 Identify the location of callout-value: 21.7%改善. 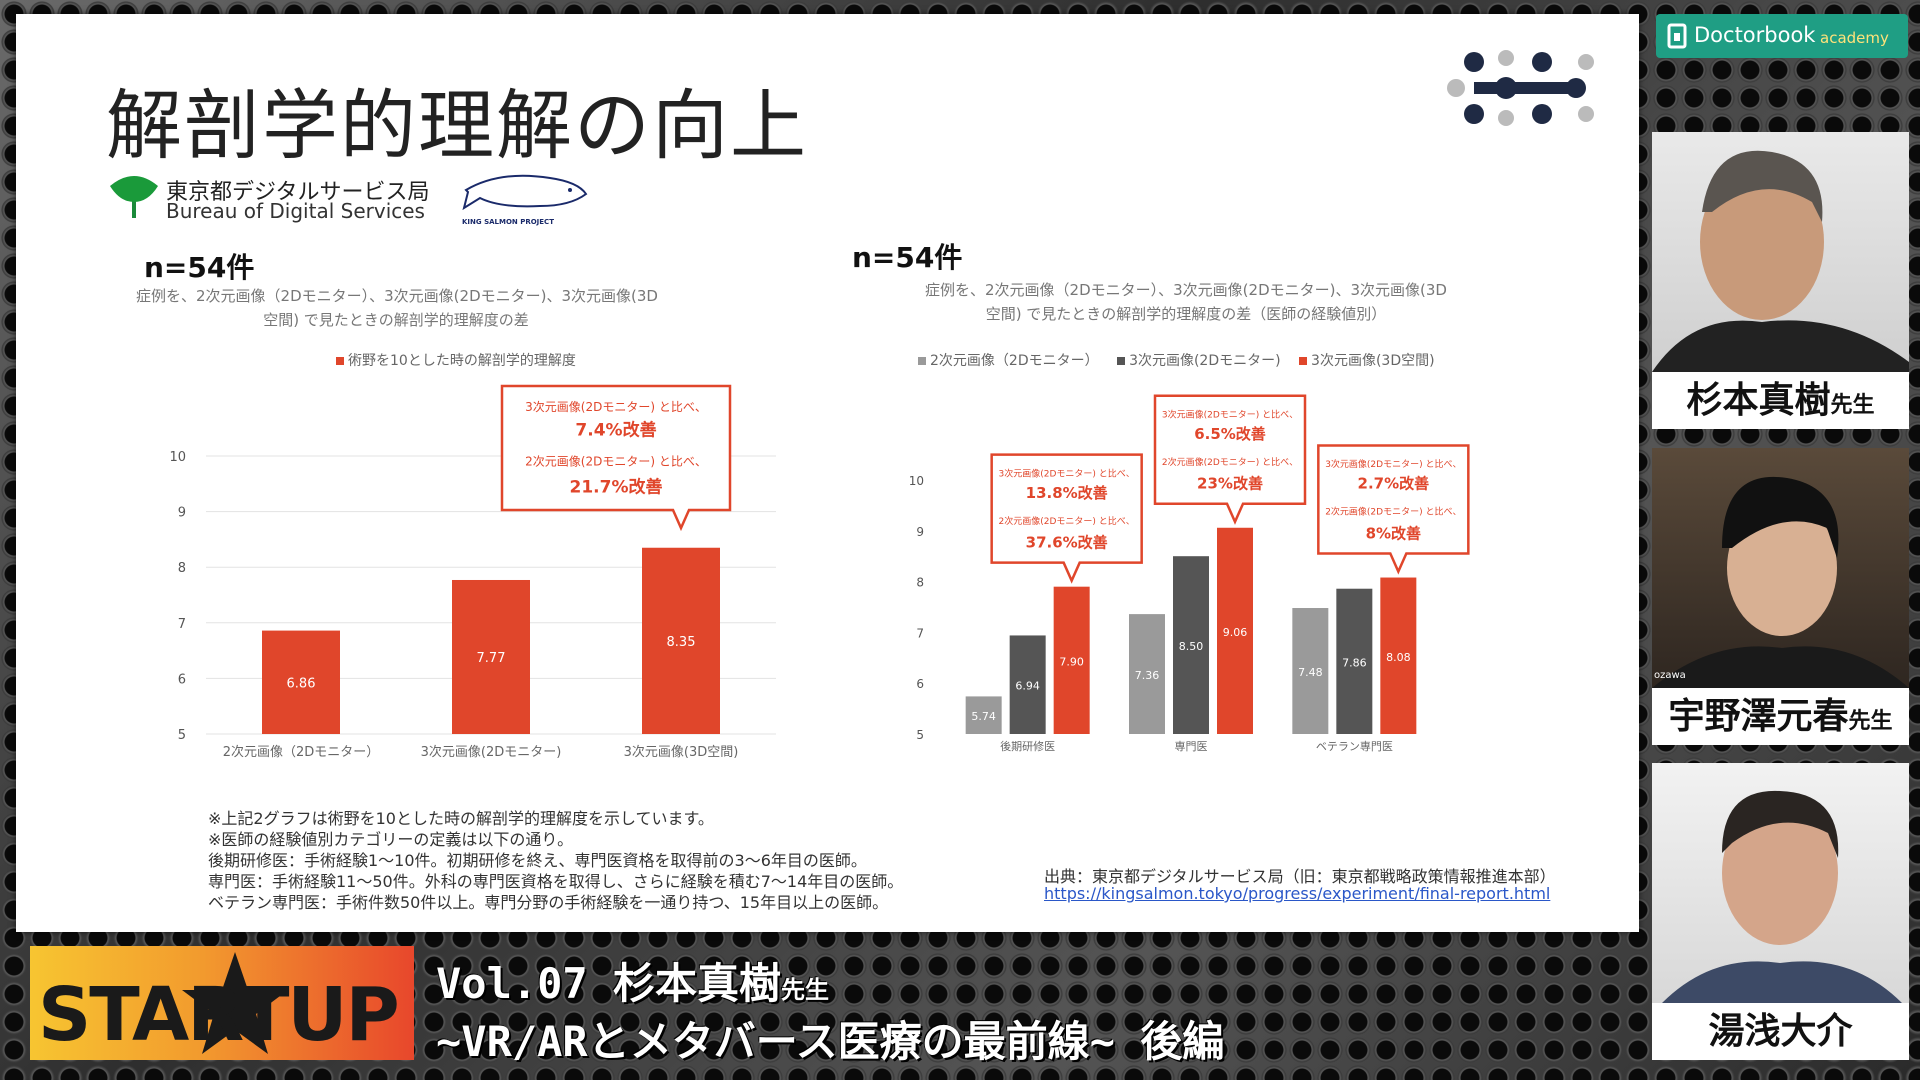
(616, 487).